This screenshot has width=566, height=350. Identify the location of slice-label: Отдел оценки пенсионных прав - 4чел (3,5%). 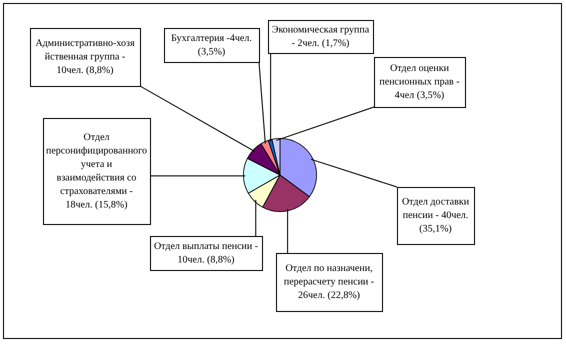
(419, 82).